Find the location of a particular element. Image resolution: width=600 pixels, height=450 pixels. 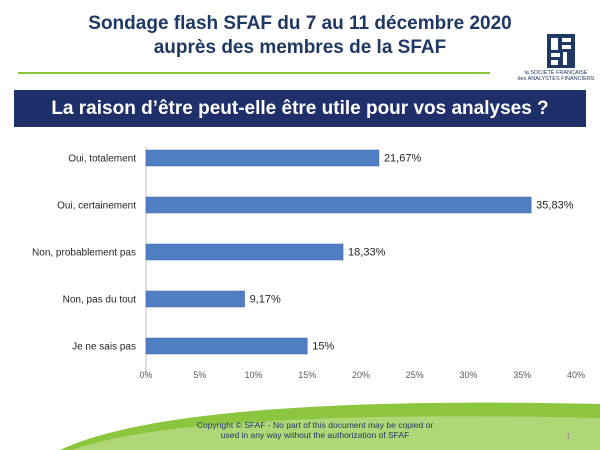

x-tick-label: 30% is located at coordinates (468, 375).